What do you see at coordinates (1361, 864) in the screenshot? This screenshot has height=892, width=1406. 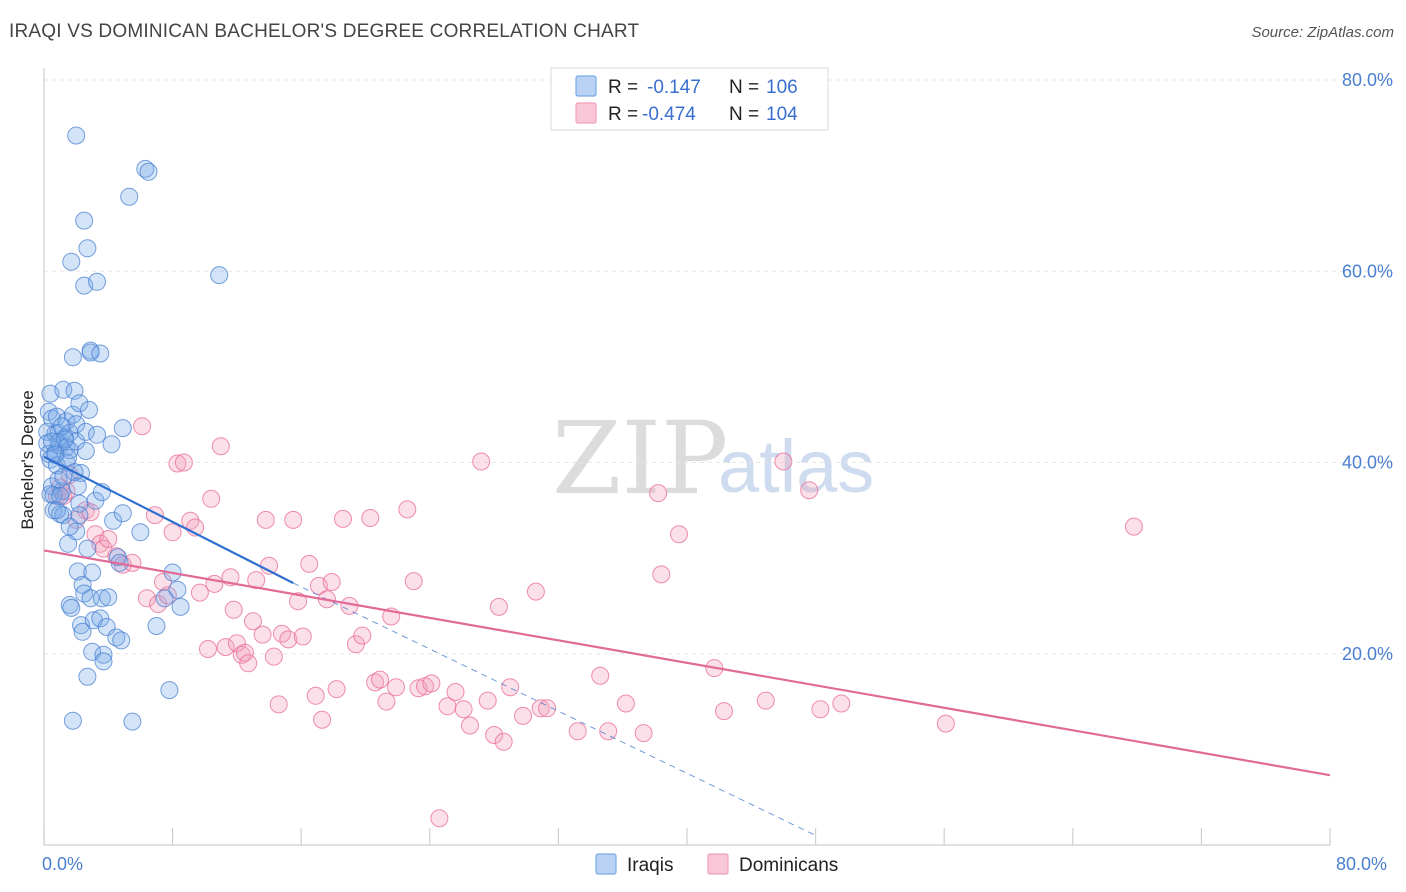 I see `x-tick-label-max: 80.0%` at bounding box center [1361, 864].